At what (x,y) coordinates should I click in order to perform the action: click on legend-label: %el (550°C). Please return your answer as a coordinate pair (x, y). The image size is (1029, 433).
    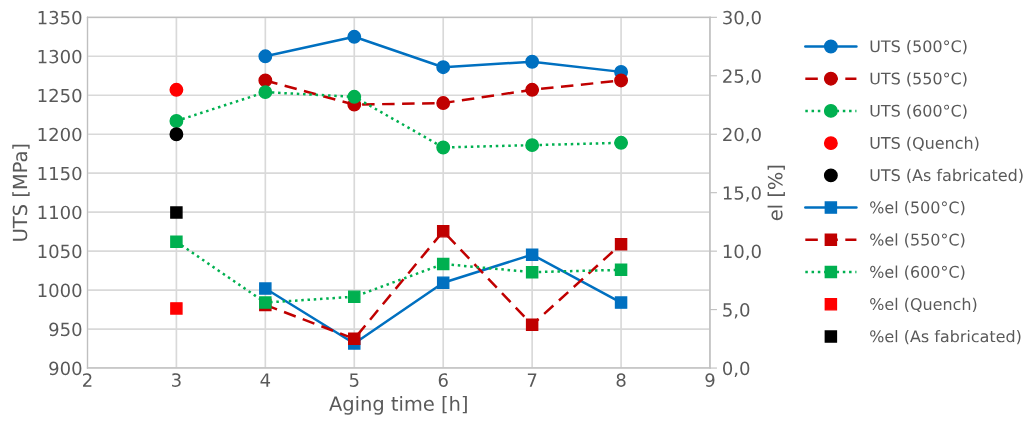
    Looking at the image, I should click on (917, 240).